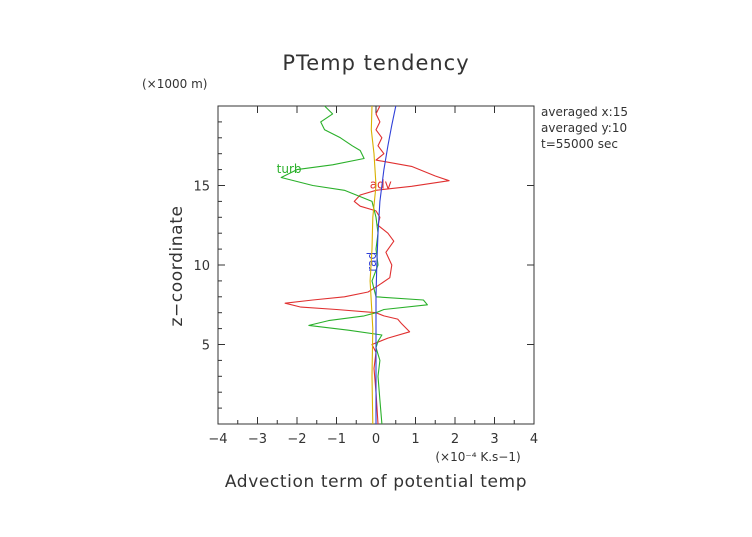 This screenshot has height=537, width=752. What do you see at coordinates (296, 439) in the screenshot?
I see `x-tick-label: −2` at bounding box center [296, 439].